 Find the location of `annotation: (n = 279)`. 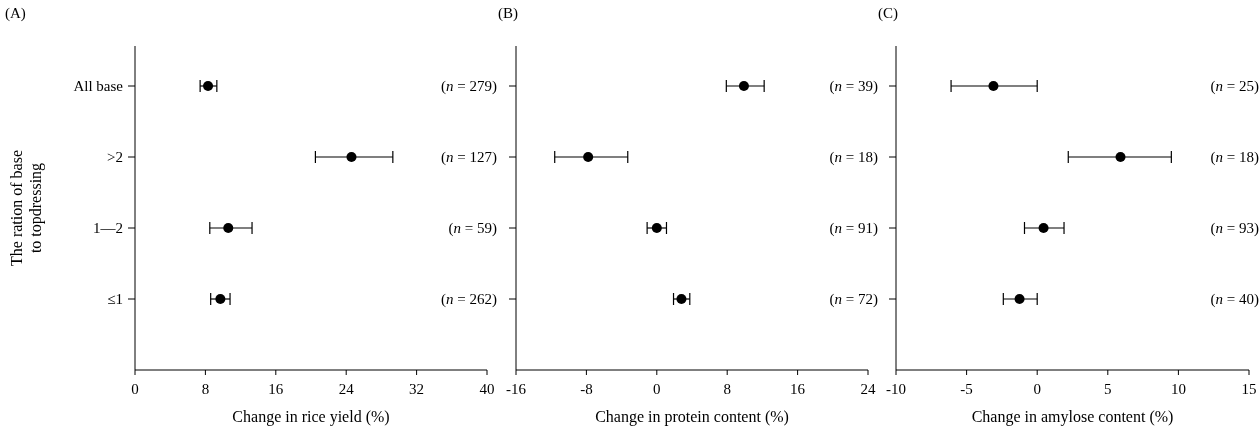

annotation: (n = 279) is located at coordinates (469, 86).